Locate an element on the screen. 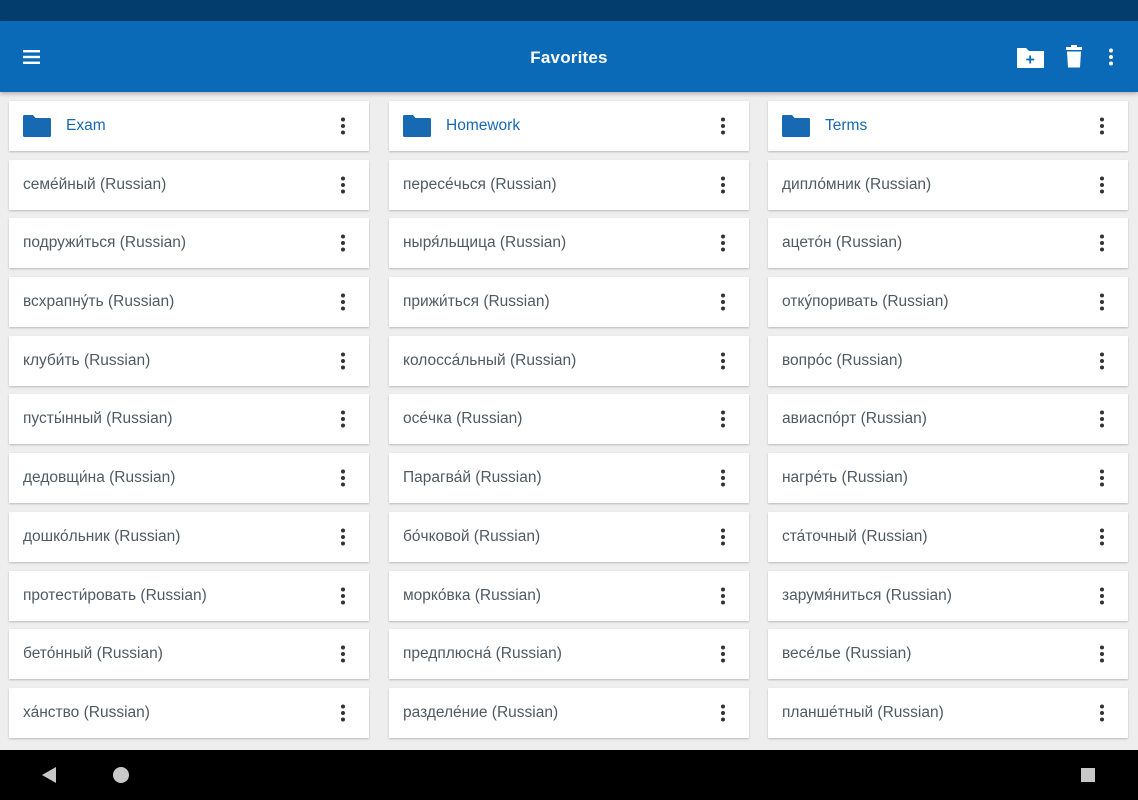  status-bar is located at coordinates (569, 10).